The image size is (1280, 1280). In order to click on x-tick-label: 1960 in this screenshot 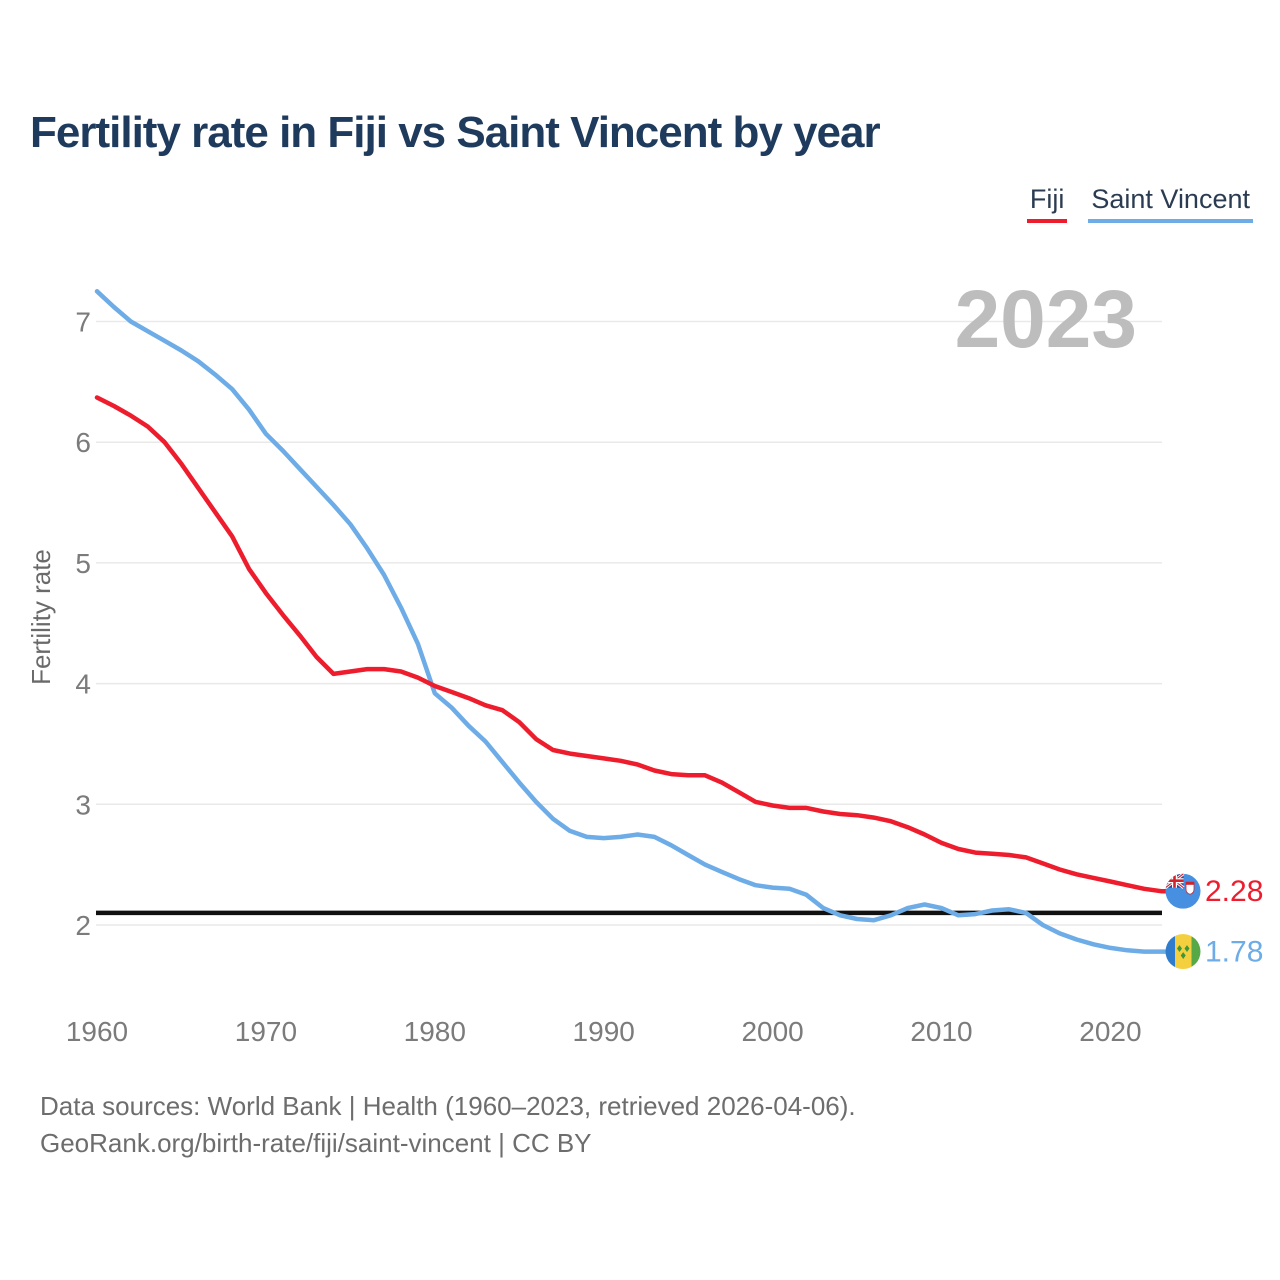, I will do `click(97, 1031)`.